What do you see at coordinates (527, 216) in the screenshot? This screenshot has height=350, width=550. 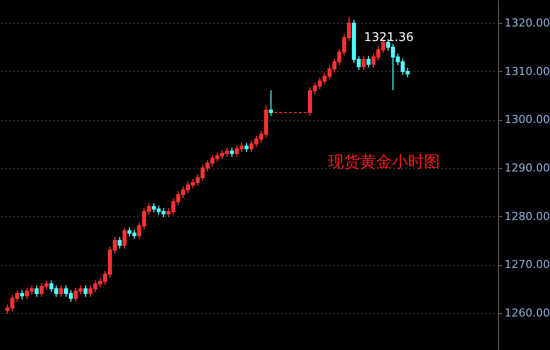 I see `y-tick-label: 1280.00` at bounding box center [527, 216].